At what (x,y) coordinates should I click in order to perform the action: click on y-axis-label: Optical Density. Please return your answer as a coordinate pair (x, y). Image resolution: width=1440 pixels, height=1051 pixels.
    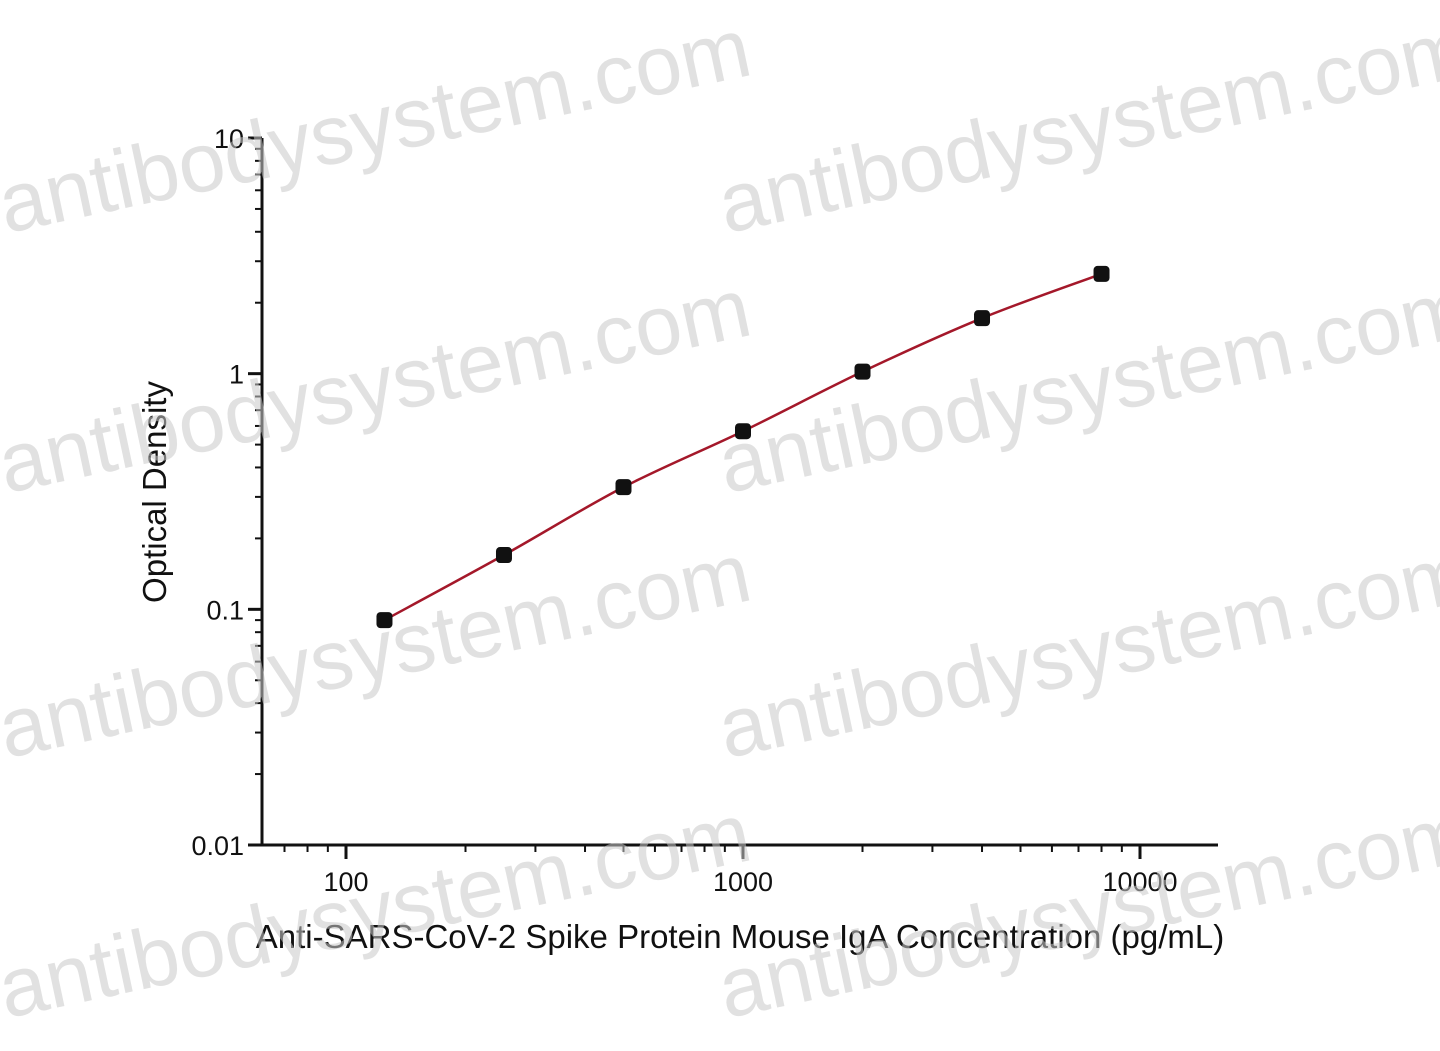
    Looking at the image, I should click on (154, 492).